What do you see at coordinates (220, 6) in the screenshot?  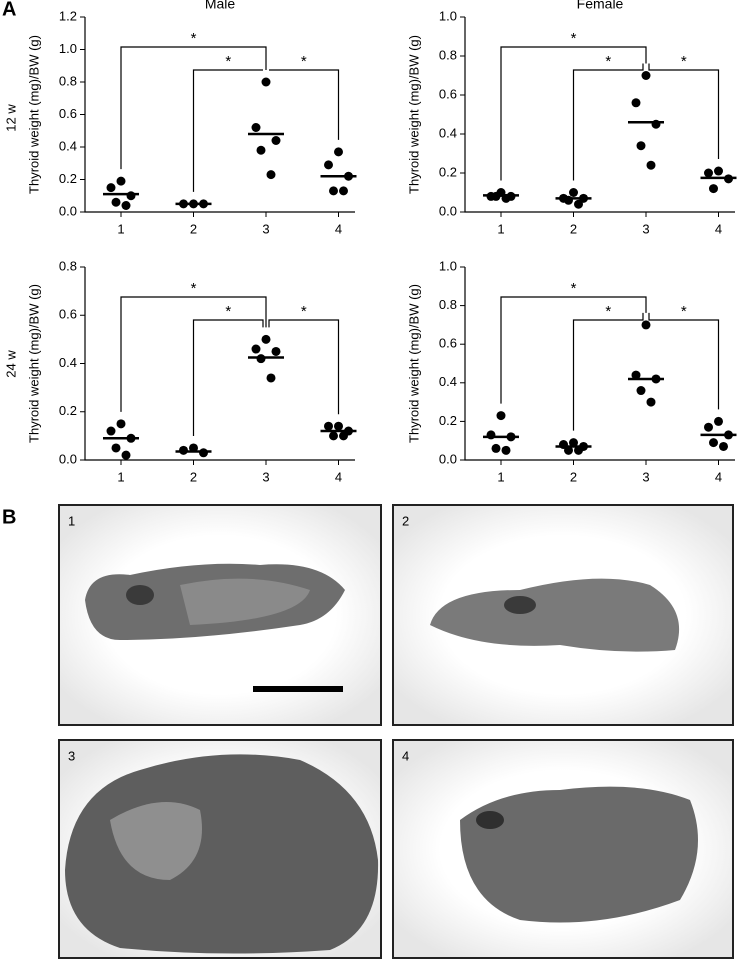 I see `chart-title: Male` at bounding box center [220, 6].